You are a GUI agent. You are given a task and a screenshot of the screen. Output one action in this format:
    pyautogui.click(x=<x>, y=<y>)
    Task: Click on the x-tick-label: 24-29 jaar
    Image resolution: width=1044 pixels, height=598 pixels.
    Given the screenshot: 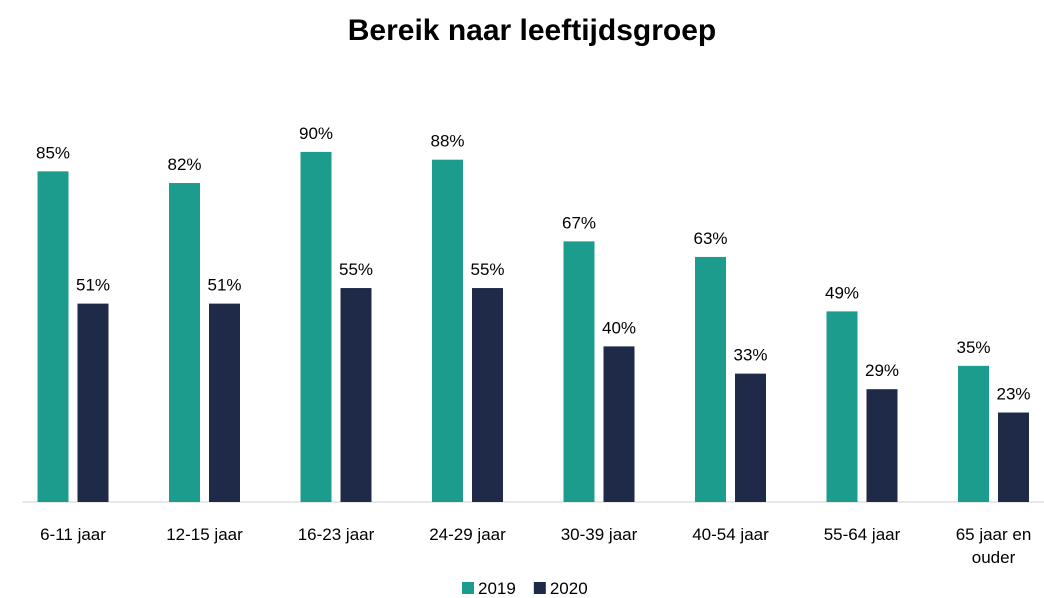 What is the action you would take?
    pyautogui.click(x=467, y=534)
    